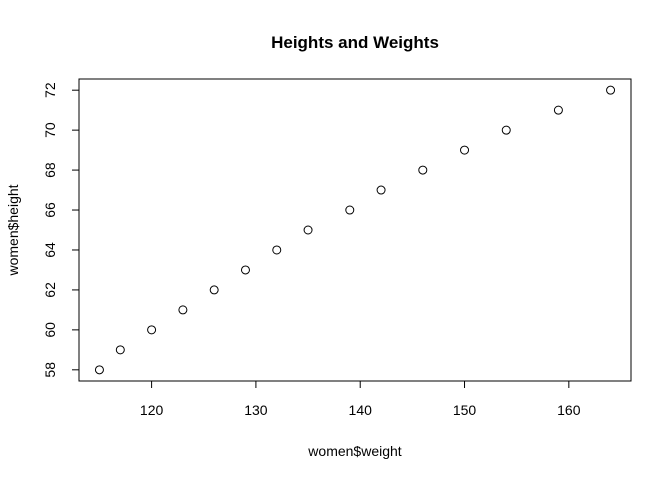  I want to click on y-tick-label: 68, so click(50, 170).